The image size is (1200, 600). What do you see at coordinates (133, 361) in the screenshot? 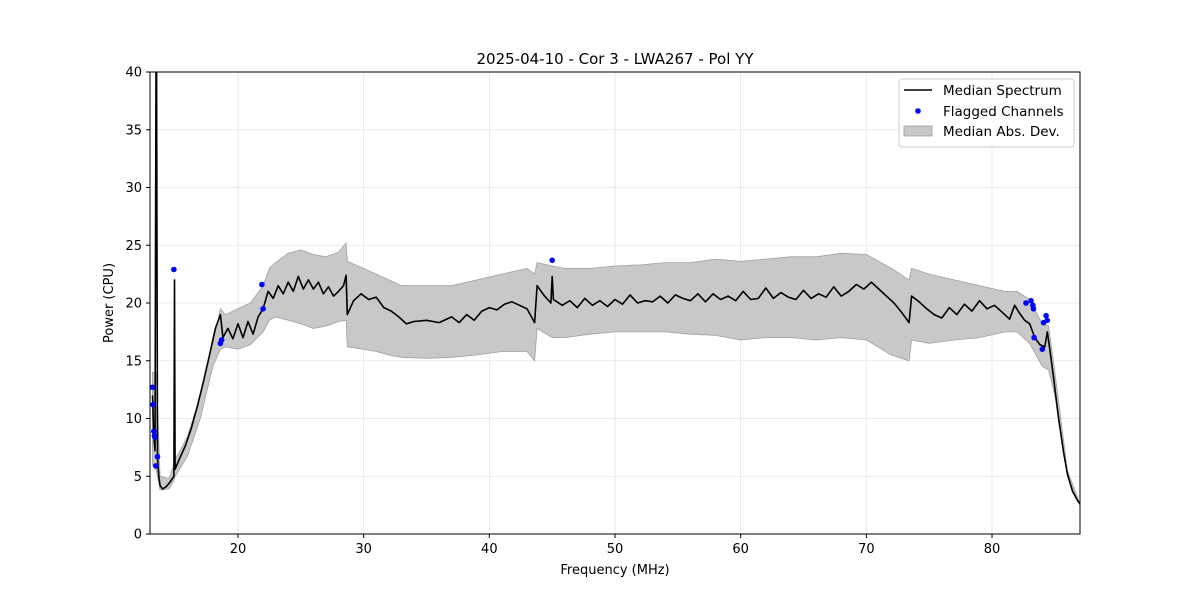
I see `y-tick-label: 15` at bounding box center [133, 361].